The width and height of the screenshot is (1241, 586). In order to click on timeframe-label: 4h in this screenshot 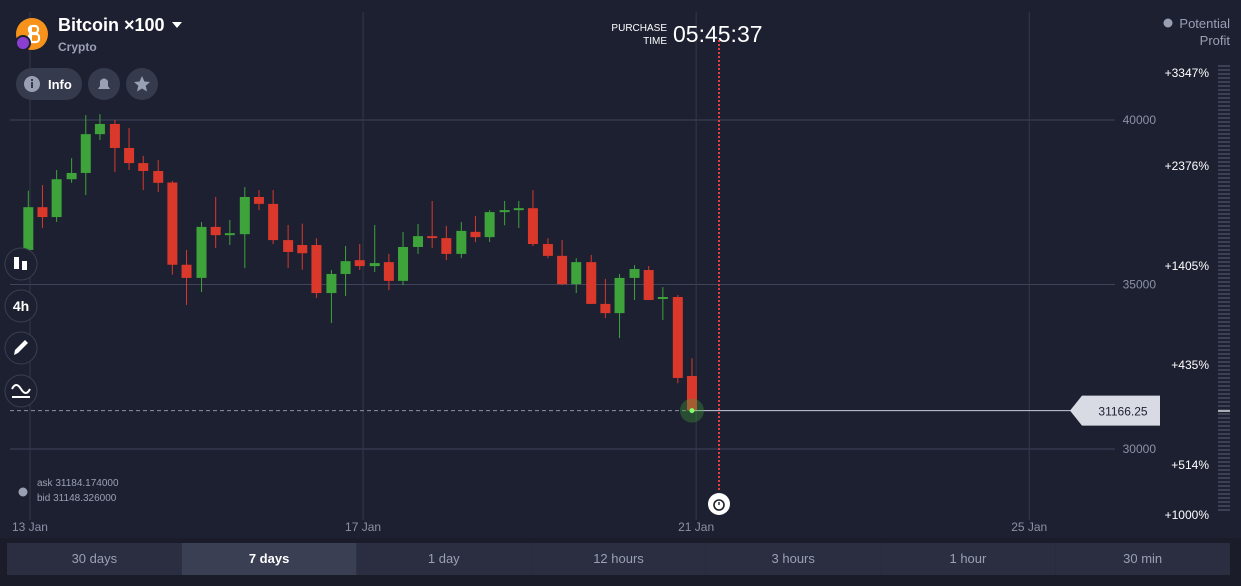, I will do `click(21, 306)`.